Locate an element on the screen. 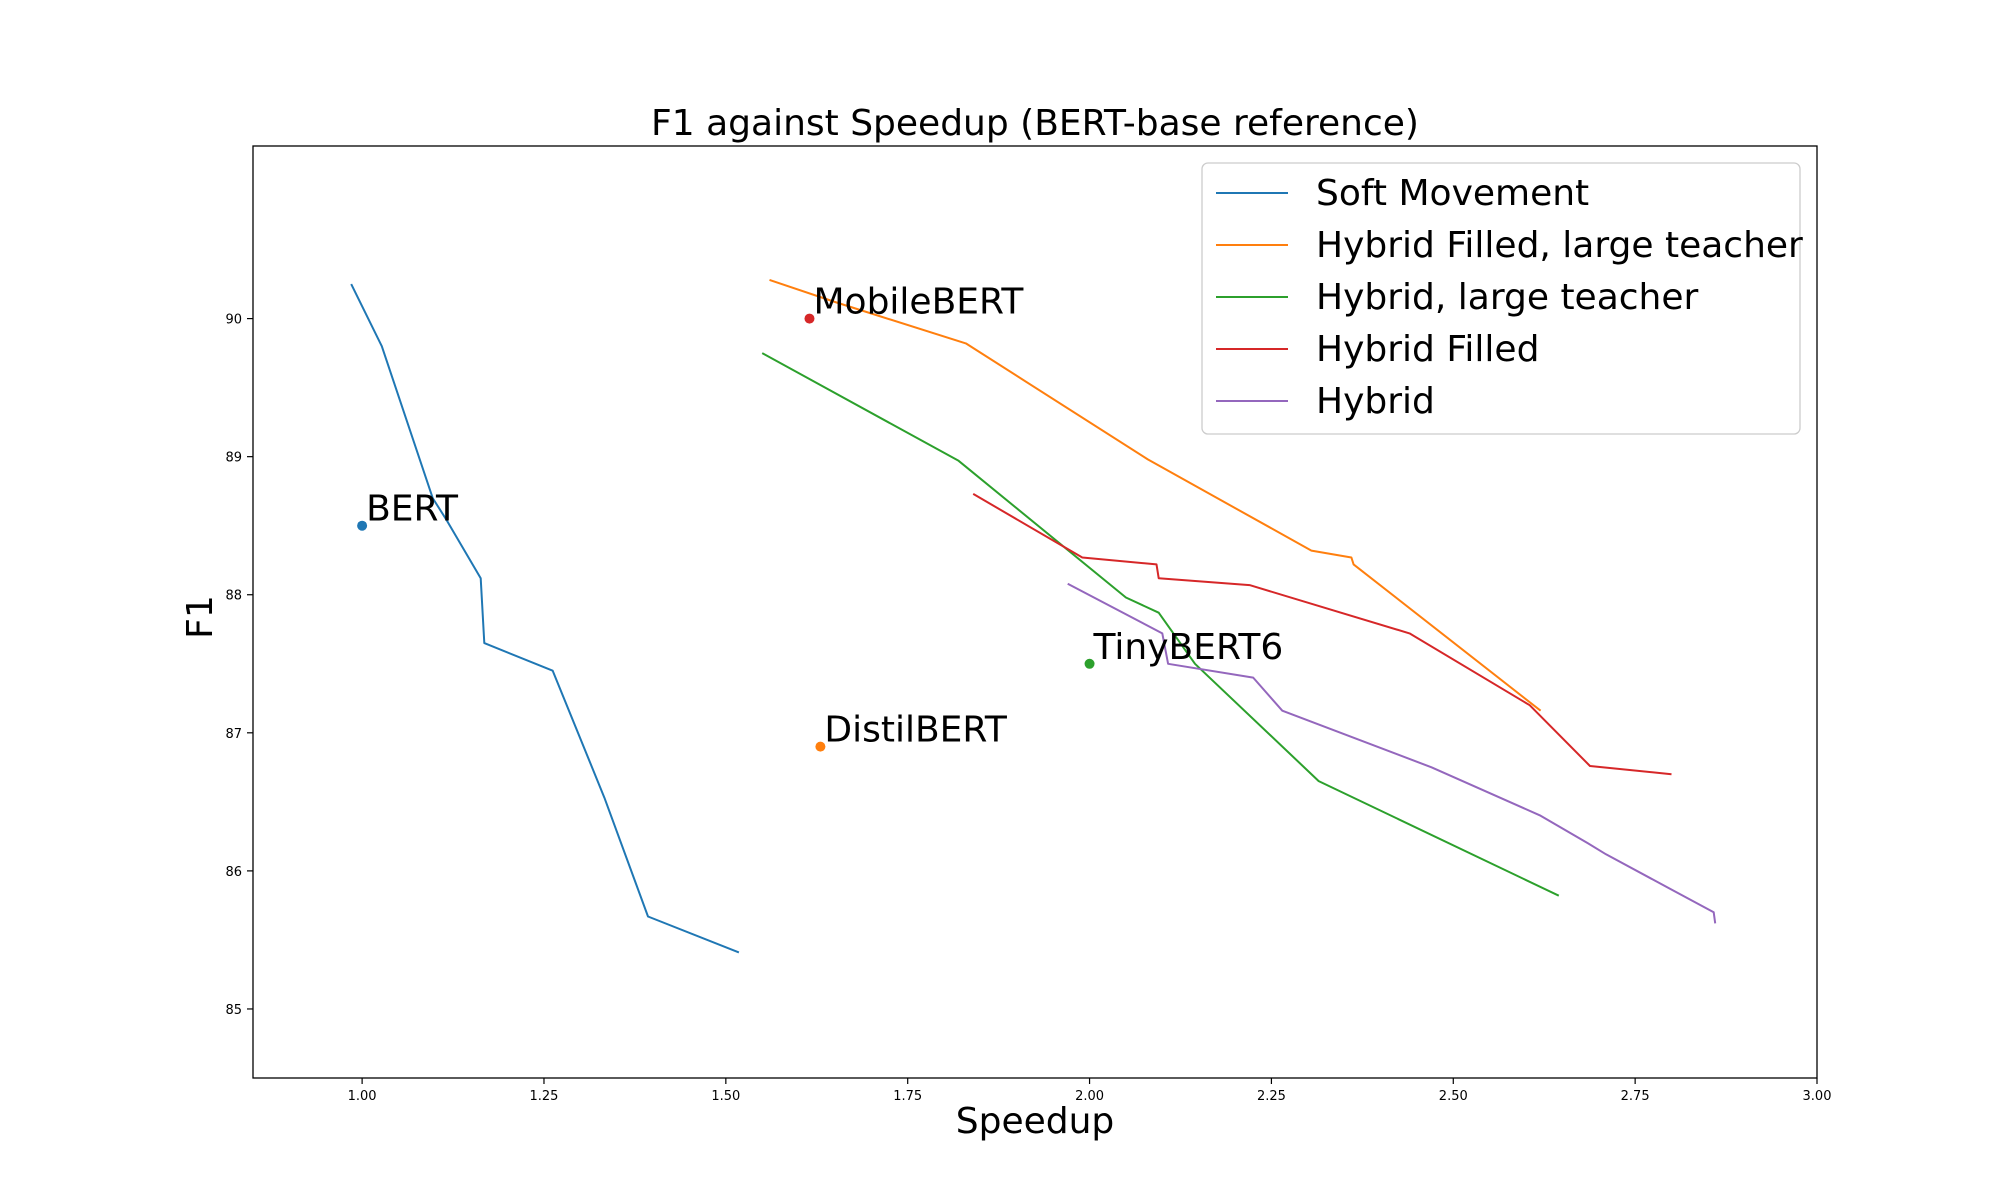  legend-entry: Soft Movement is located at coordinates (1452, 193).